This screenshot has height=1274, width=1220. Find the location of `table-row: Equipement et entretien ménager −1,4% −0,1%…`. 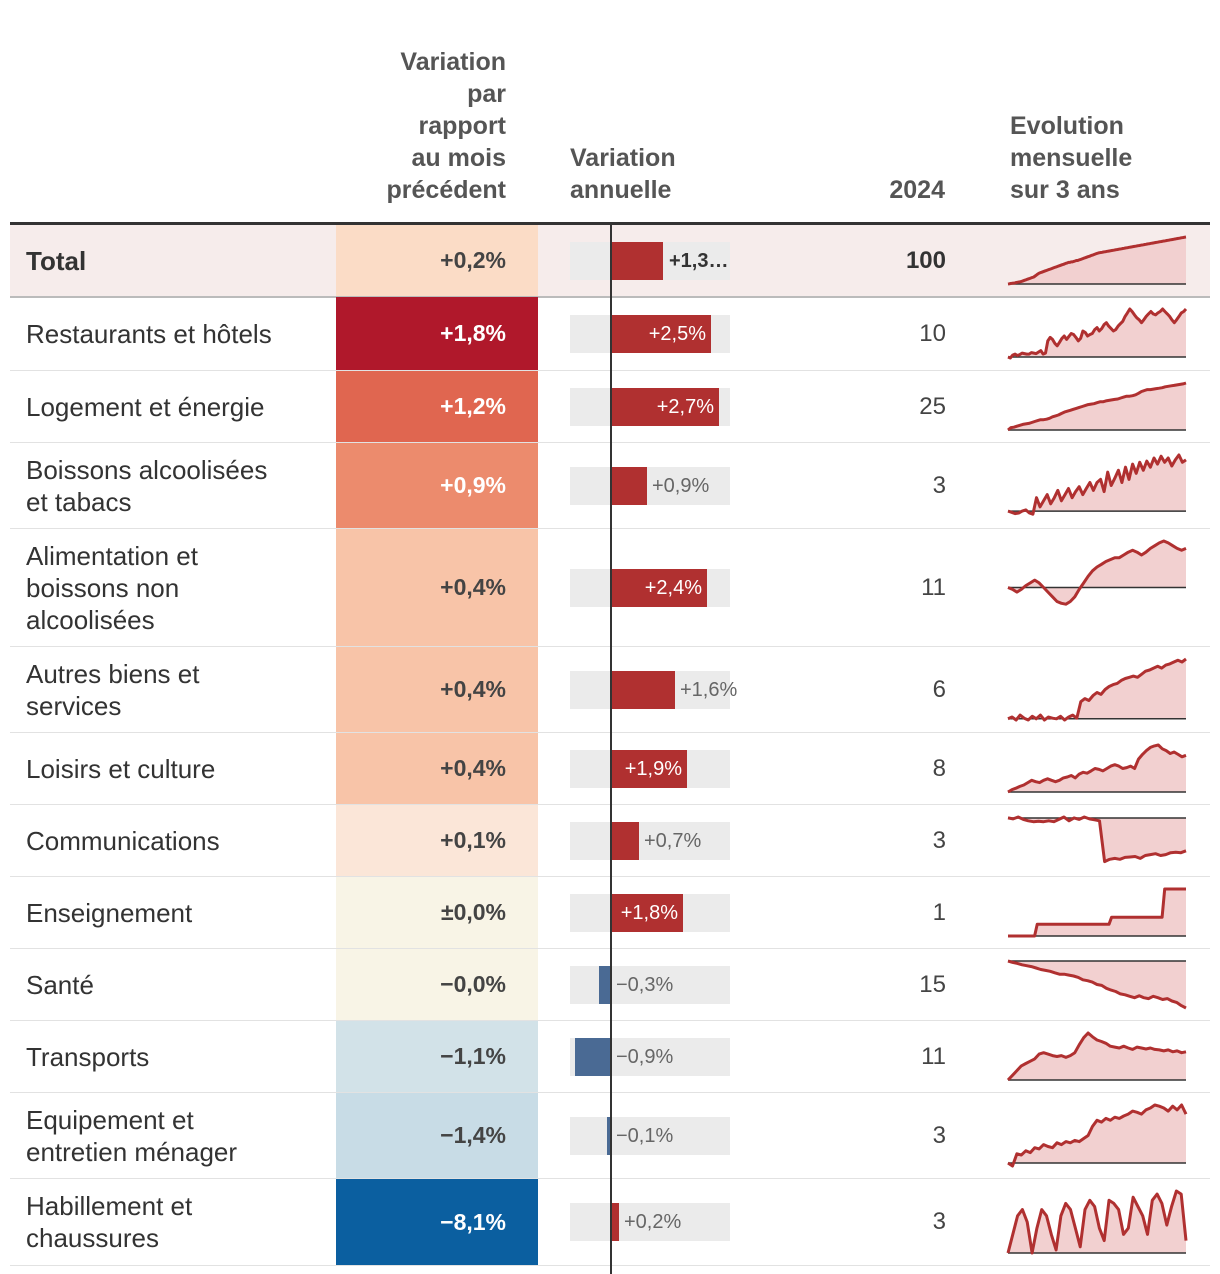

table-row: Equipement et entretien ménager −1,4% −0,1%… is located at coordinates (610, 1136).